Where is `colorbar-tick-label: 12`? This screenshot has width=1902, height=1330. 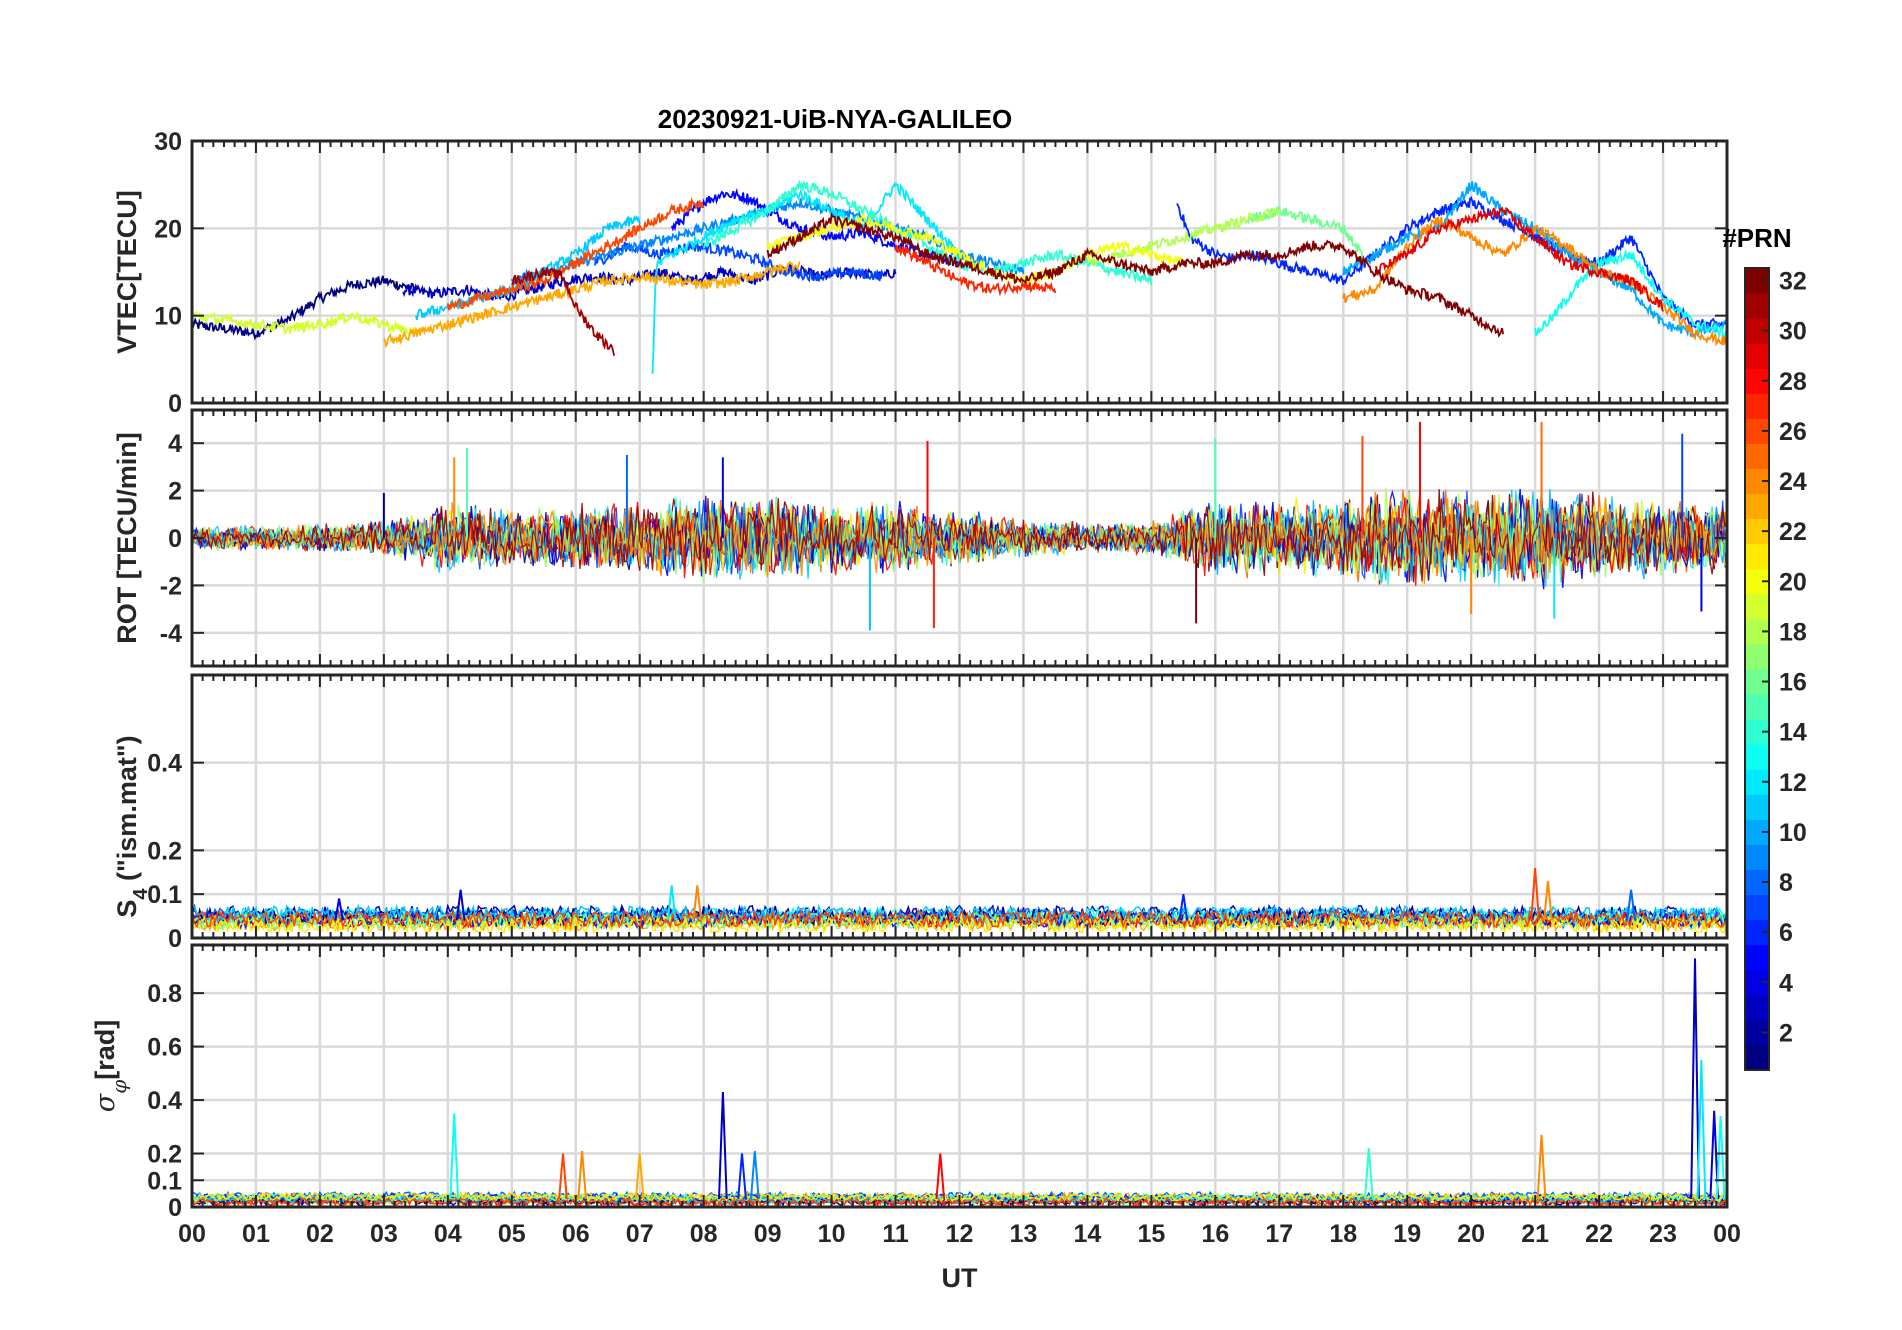 colorbar-tick-label: 12 is located at coordinates (1793, 783).